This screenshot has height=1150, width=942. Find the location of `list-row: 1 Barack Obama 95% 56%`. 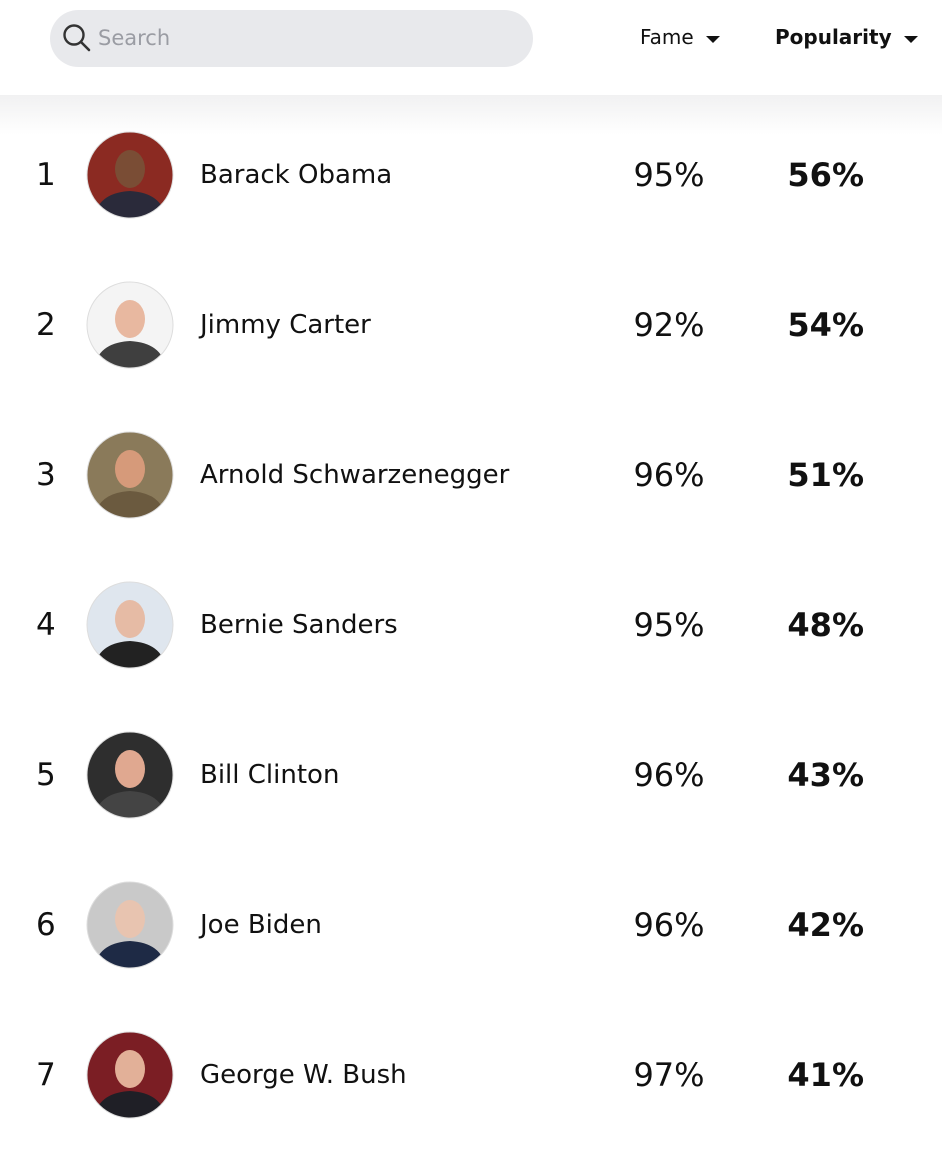

list-row: 1 Barack Obama 95% 56% is located at coordinates (471, 175).